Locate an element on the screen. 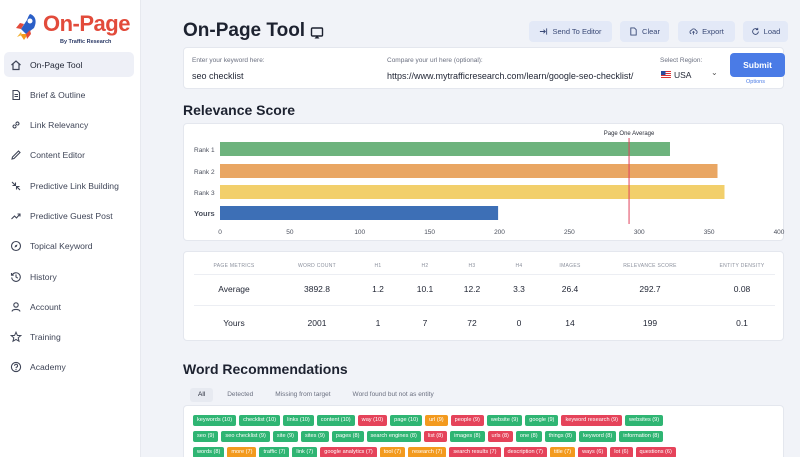 Image resolution: width=800 pixels, height=457 pixels. history-icon is located at coordinates (16, 277).